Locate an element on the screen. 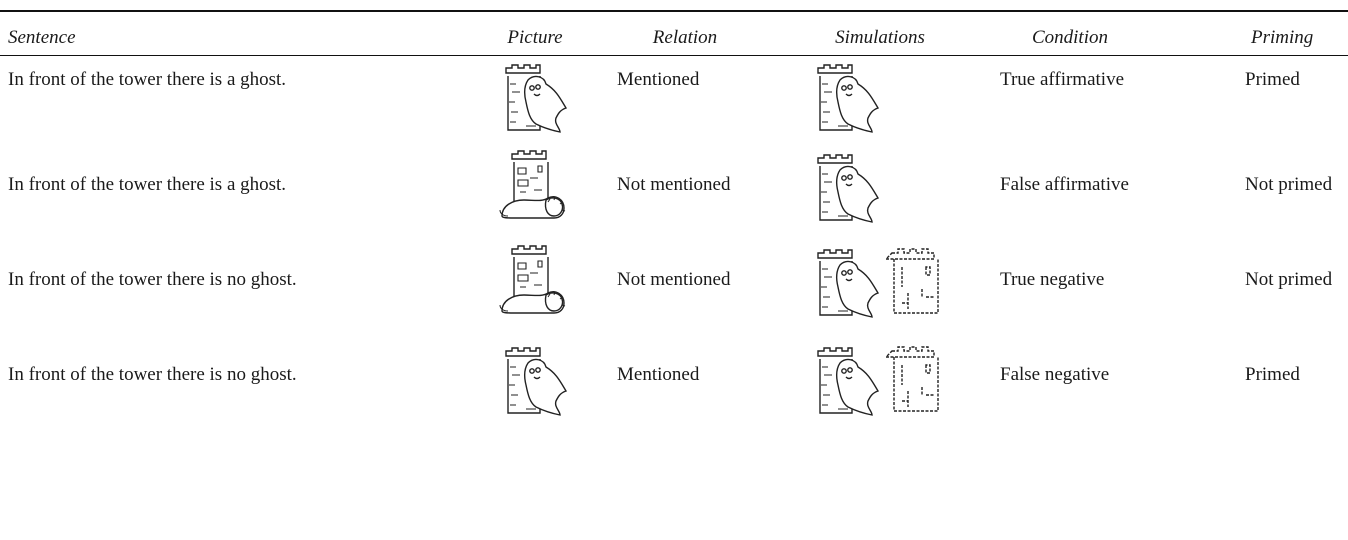 The height and width of the screenshot is (540, 1348). header-cell: Condition is located at coordinates (1069, 37).